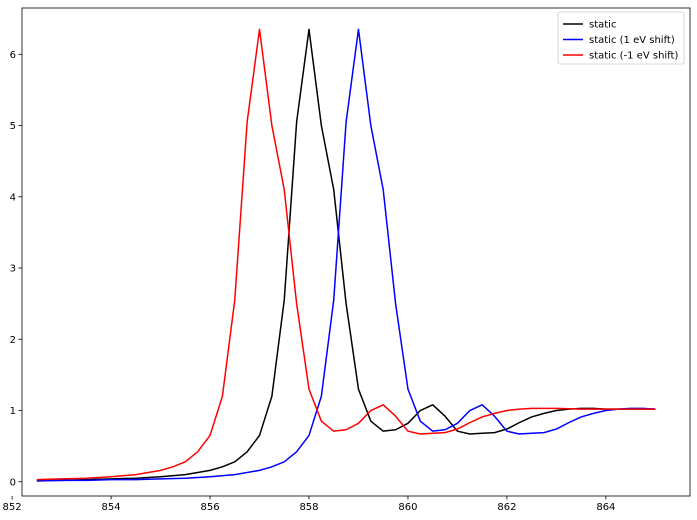  I want to click on y-tick-label: 3, so click(13, 269).